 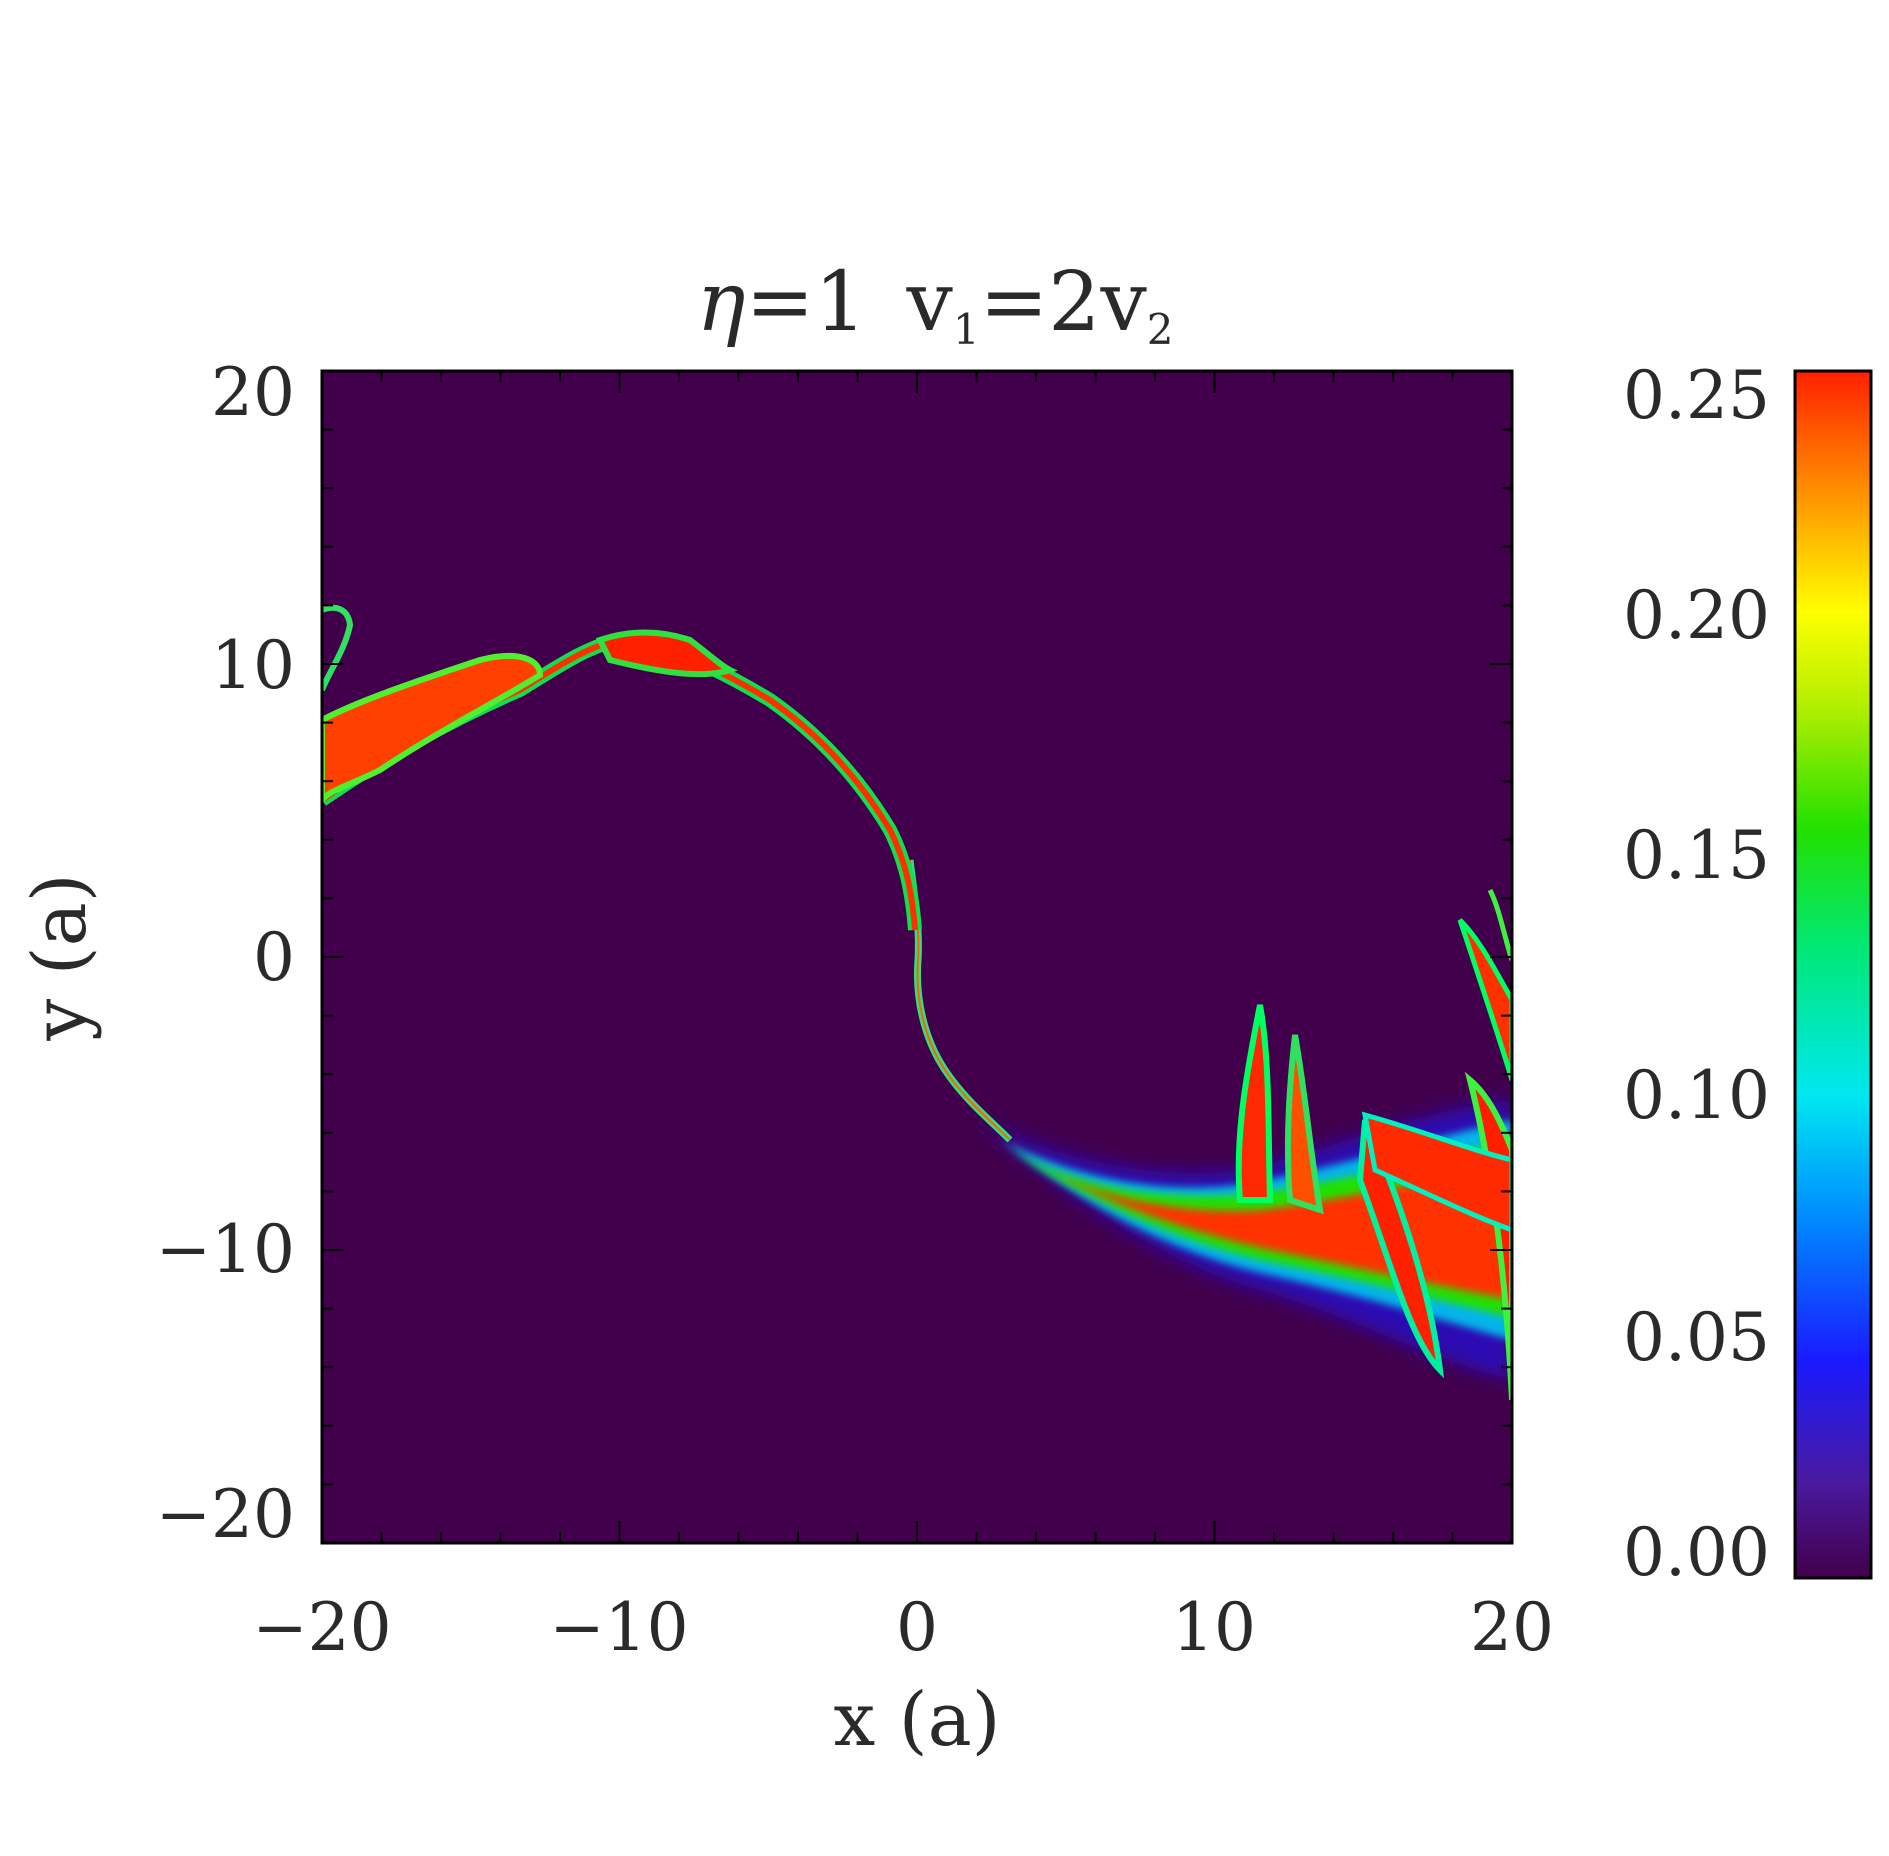 I want to click on colorbar: 0.25 0.20 0.15 0.10 0.05 0.00, so click(x=1748, y=974).